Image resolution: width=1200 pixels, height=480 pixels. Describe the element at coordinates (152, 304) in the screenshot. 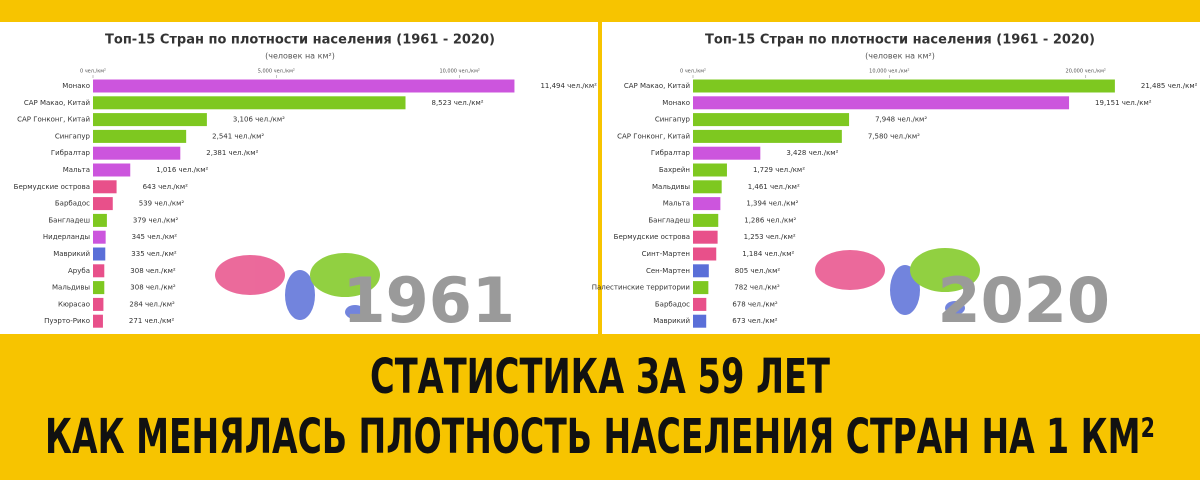

I see `value-label: 284 чел./км²` at that location.